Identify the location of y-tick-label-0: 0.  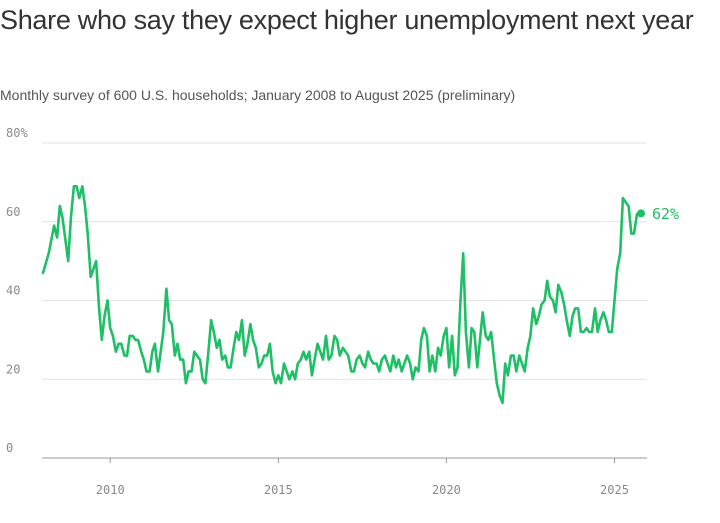
(9, 448).